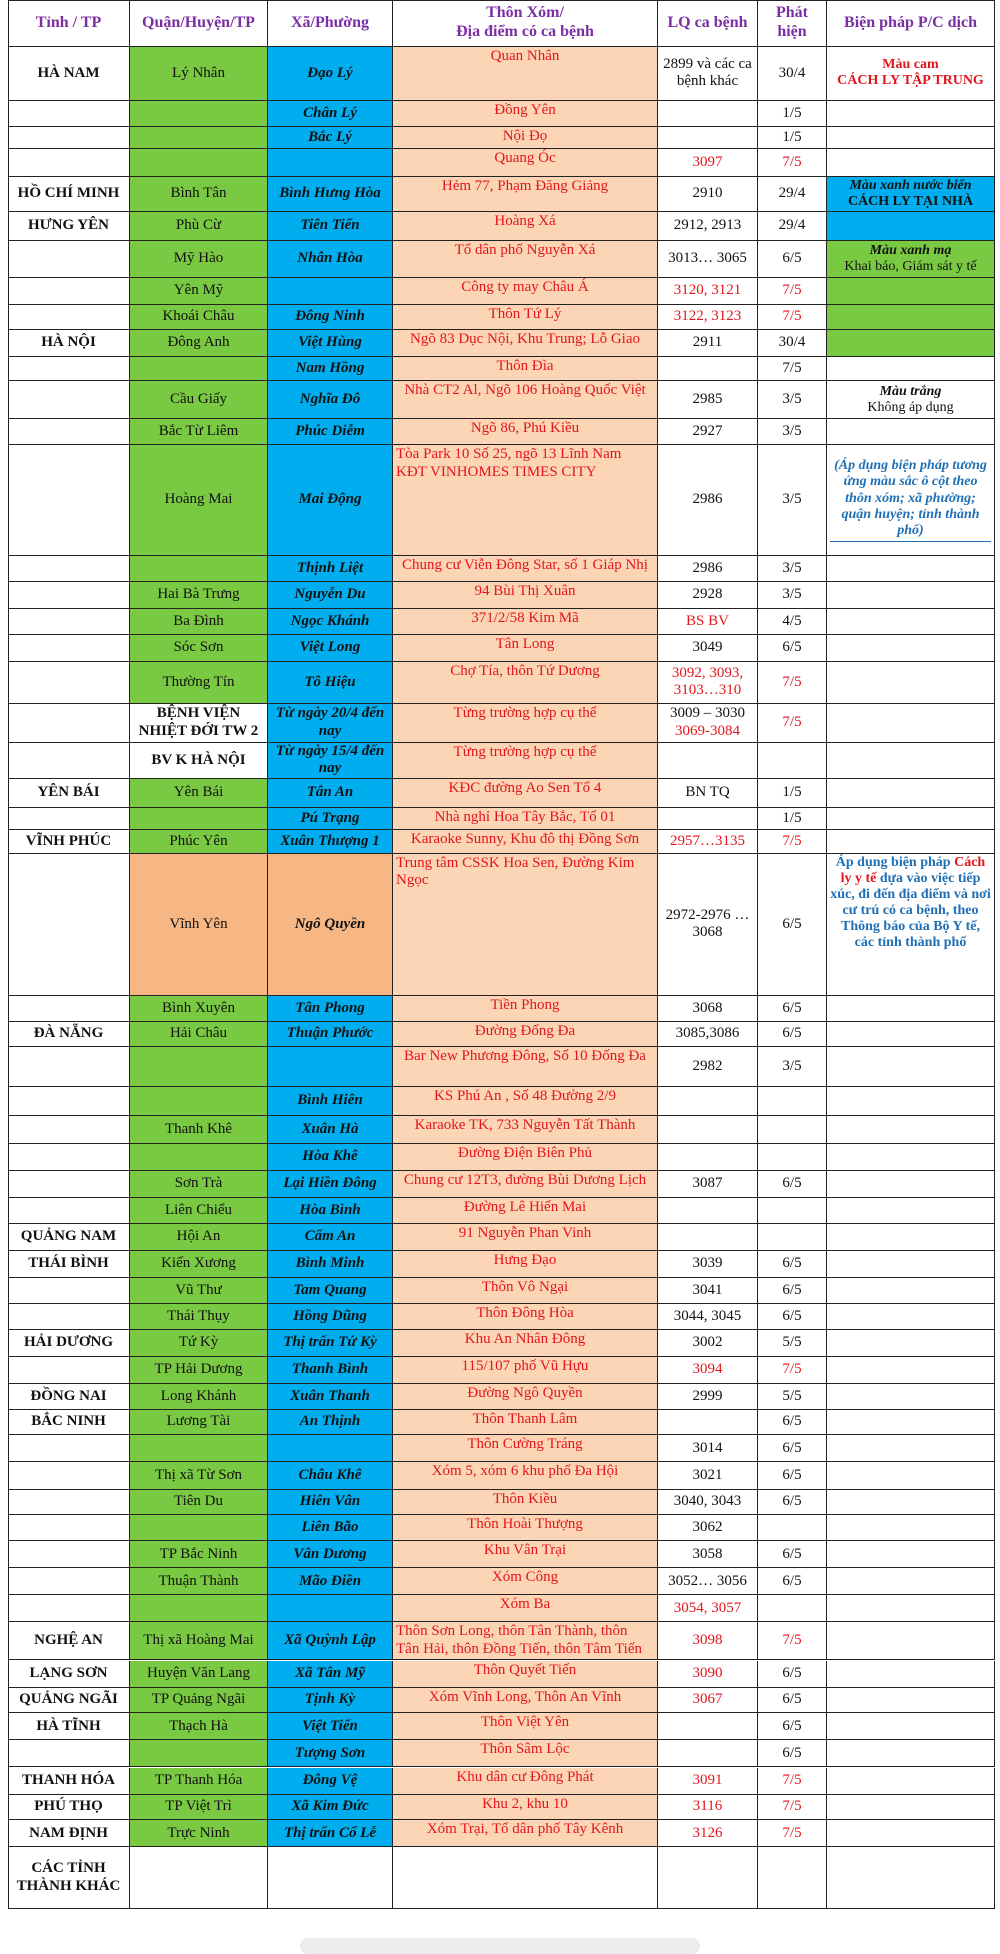 The height and width of the screenshot is (1954, 1000). I want to click on cell-text: 3062, so click(707, 1527).